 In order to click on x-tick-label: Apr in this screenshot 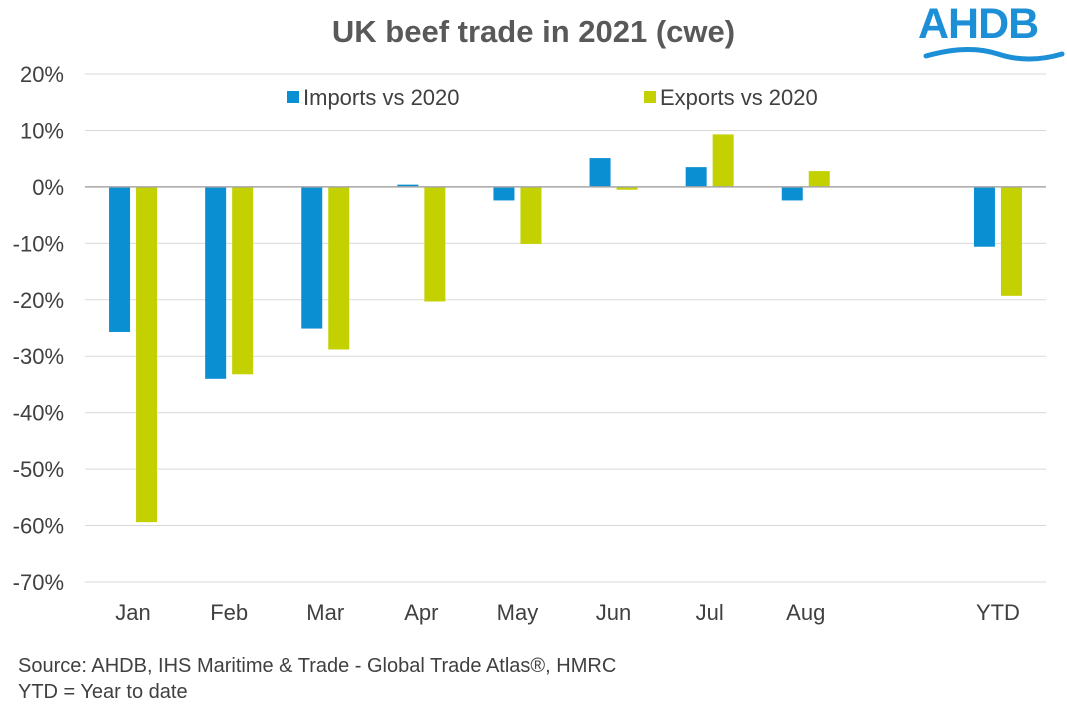, I will do `click(421, 612)`.